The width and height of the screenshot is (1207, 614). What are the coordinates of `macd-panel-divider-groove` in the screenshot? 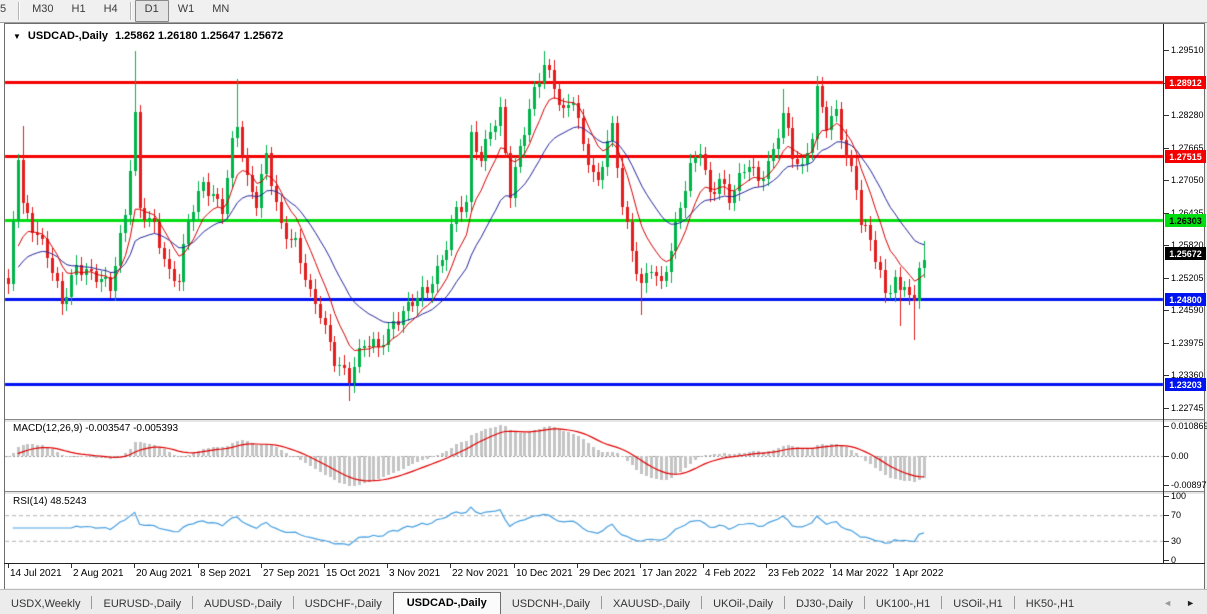 It's located at (604, 421).